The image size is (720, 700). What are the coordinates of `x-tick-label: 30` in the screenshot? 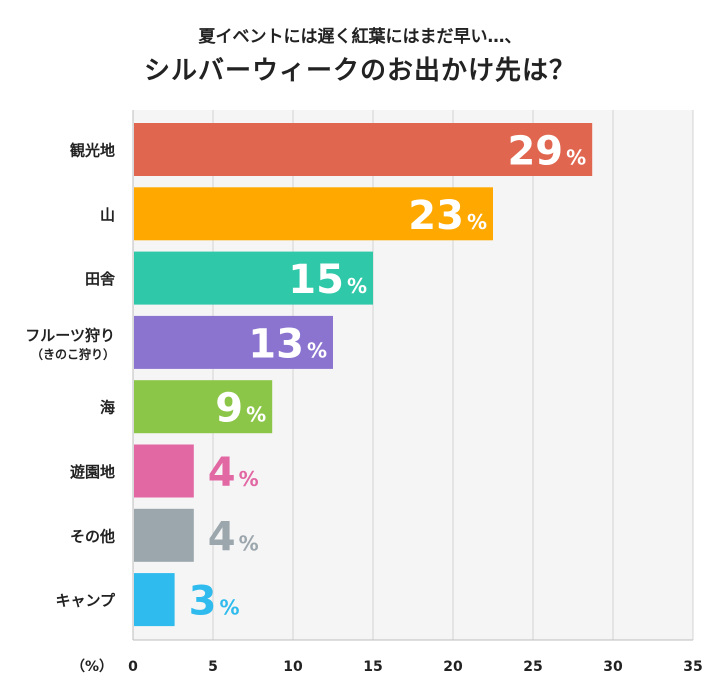 It's located at (613, 667).